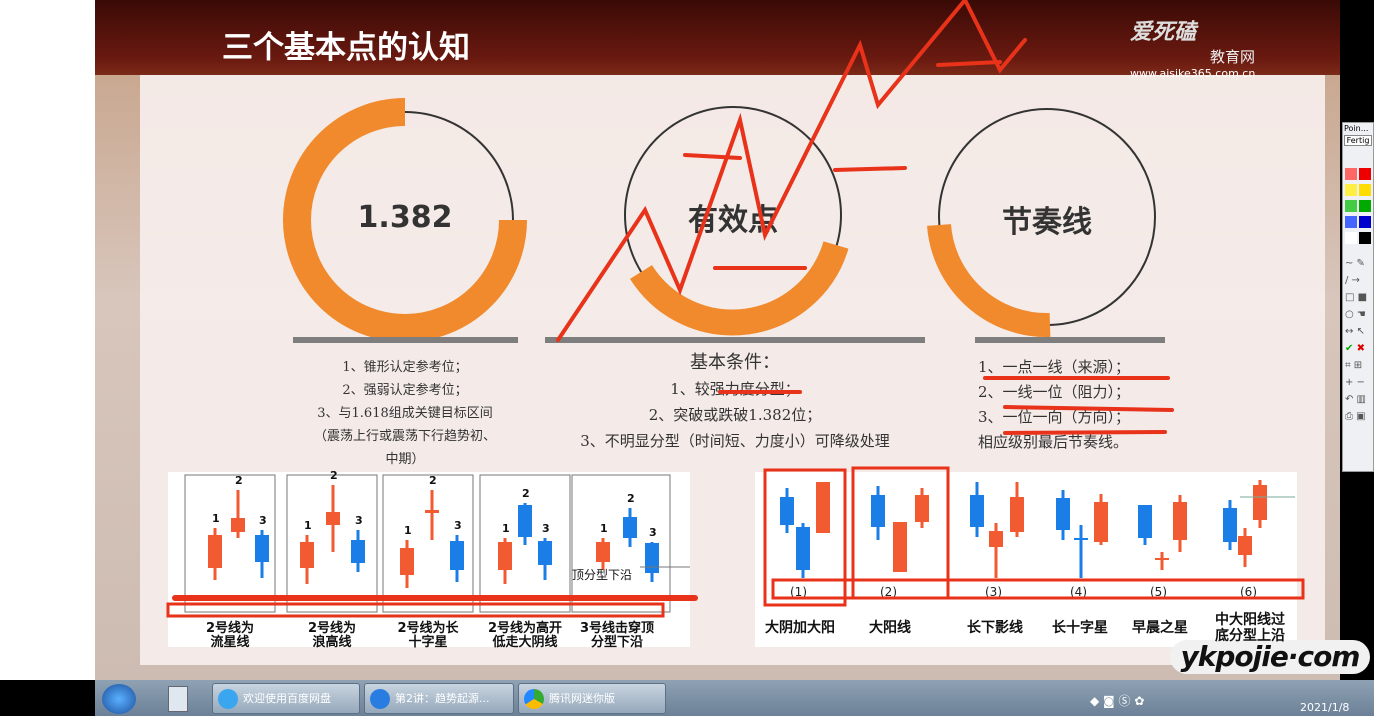 This screenshot has width=1374, height=716. I want to click on color-blue-dark, so click(1365, 222).